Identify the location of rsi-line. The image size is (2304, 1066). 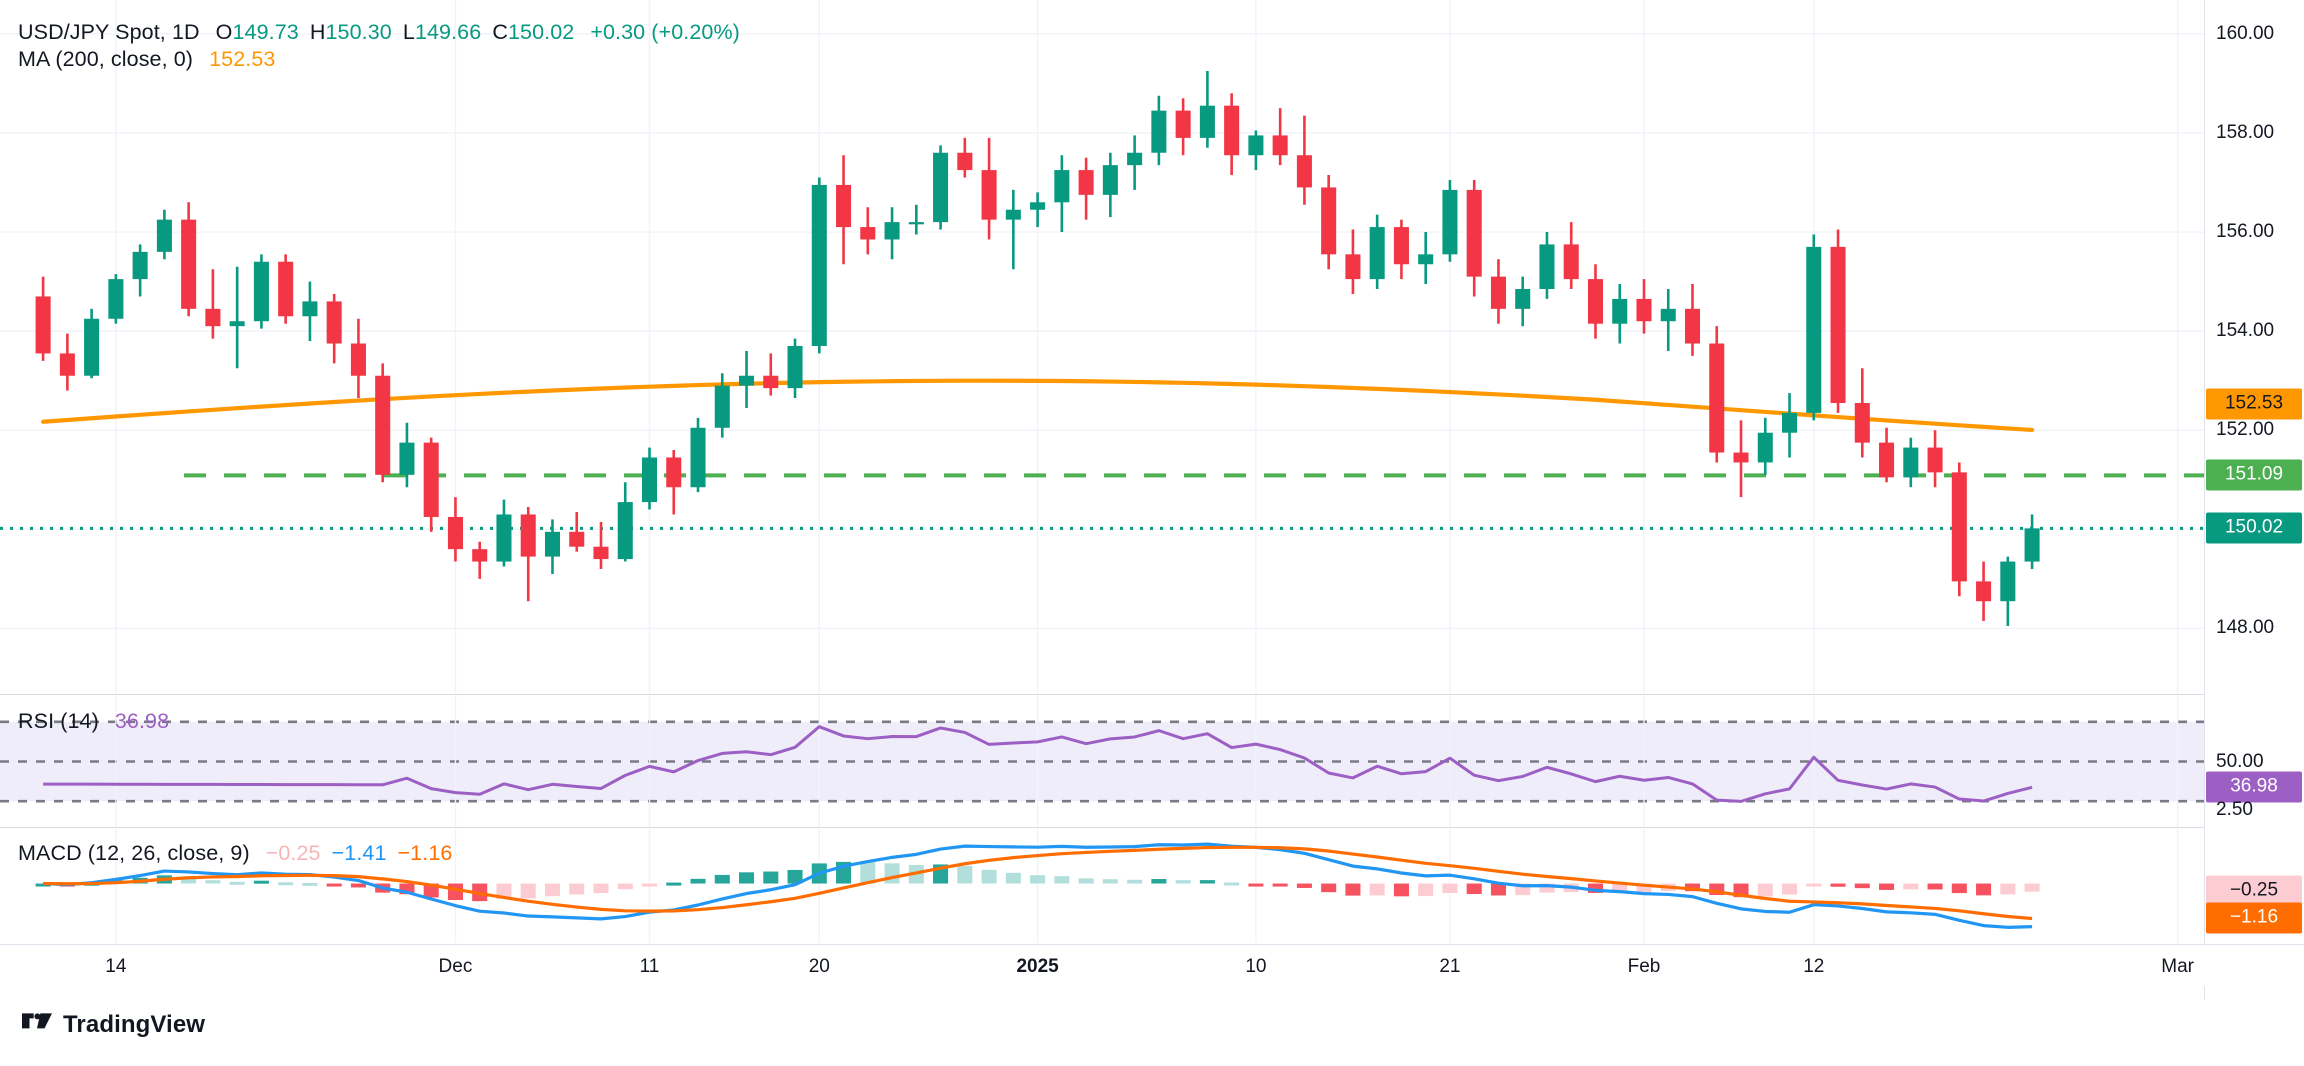
(1038, 764).